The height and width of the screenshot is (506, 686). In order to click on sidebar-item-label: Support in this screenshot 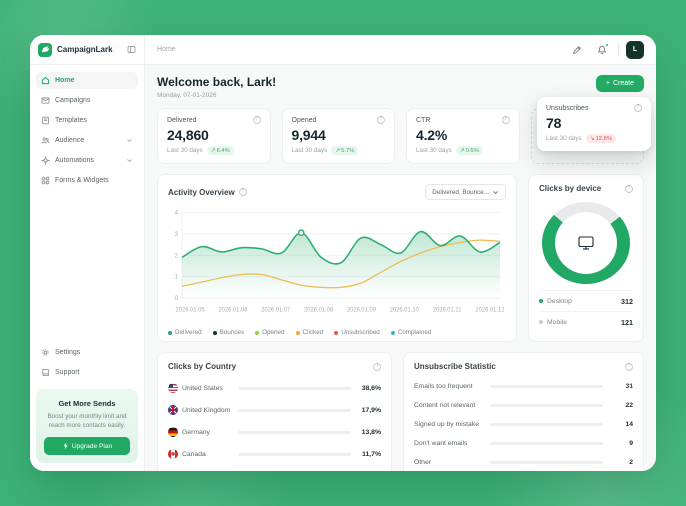, I will do `click(67, 372)`.